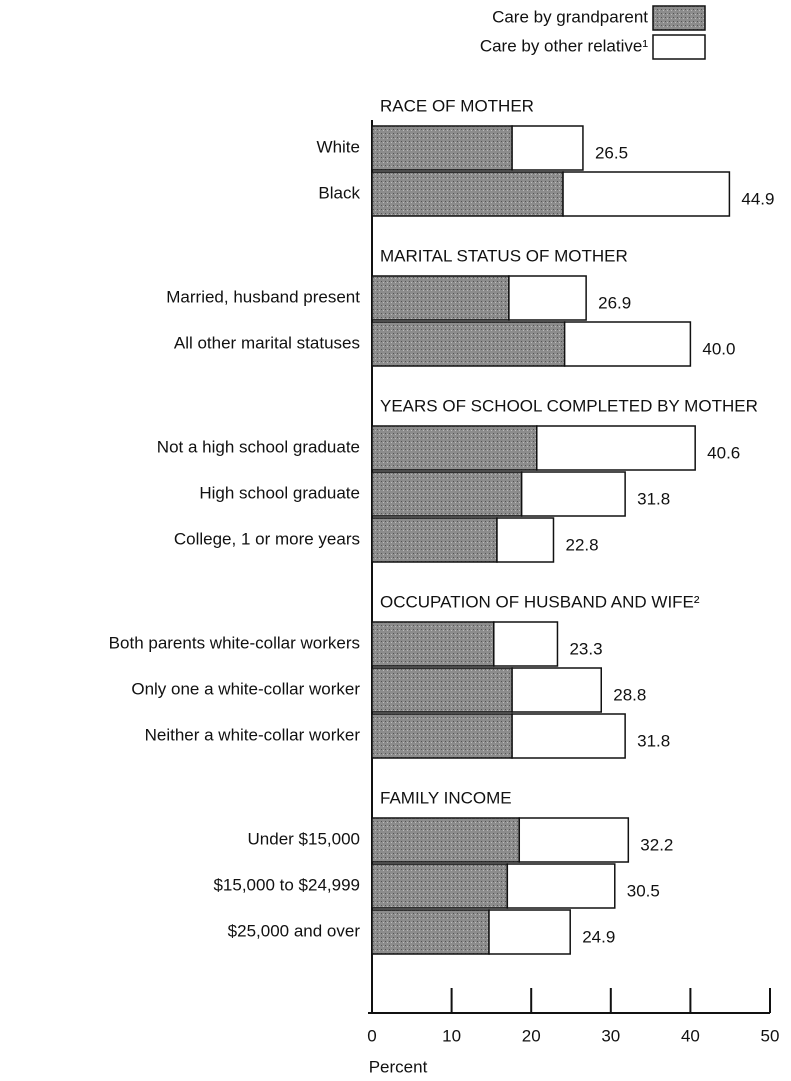 This screenshot has height=1081, width=791. Describe the element at coordinates (371, 1035) in the screenshot. I see `x-tick-label: 0` at that location.